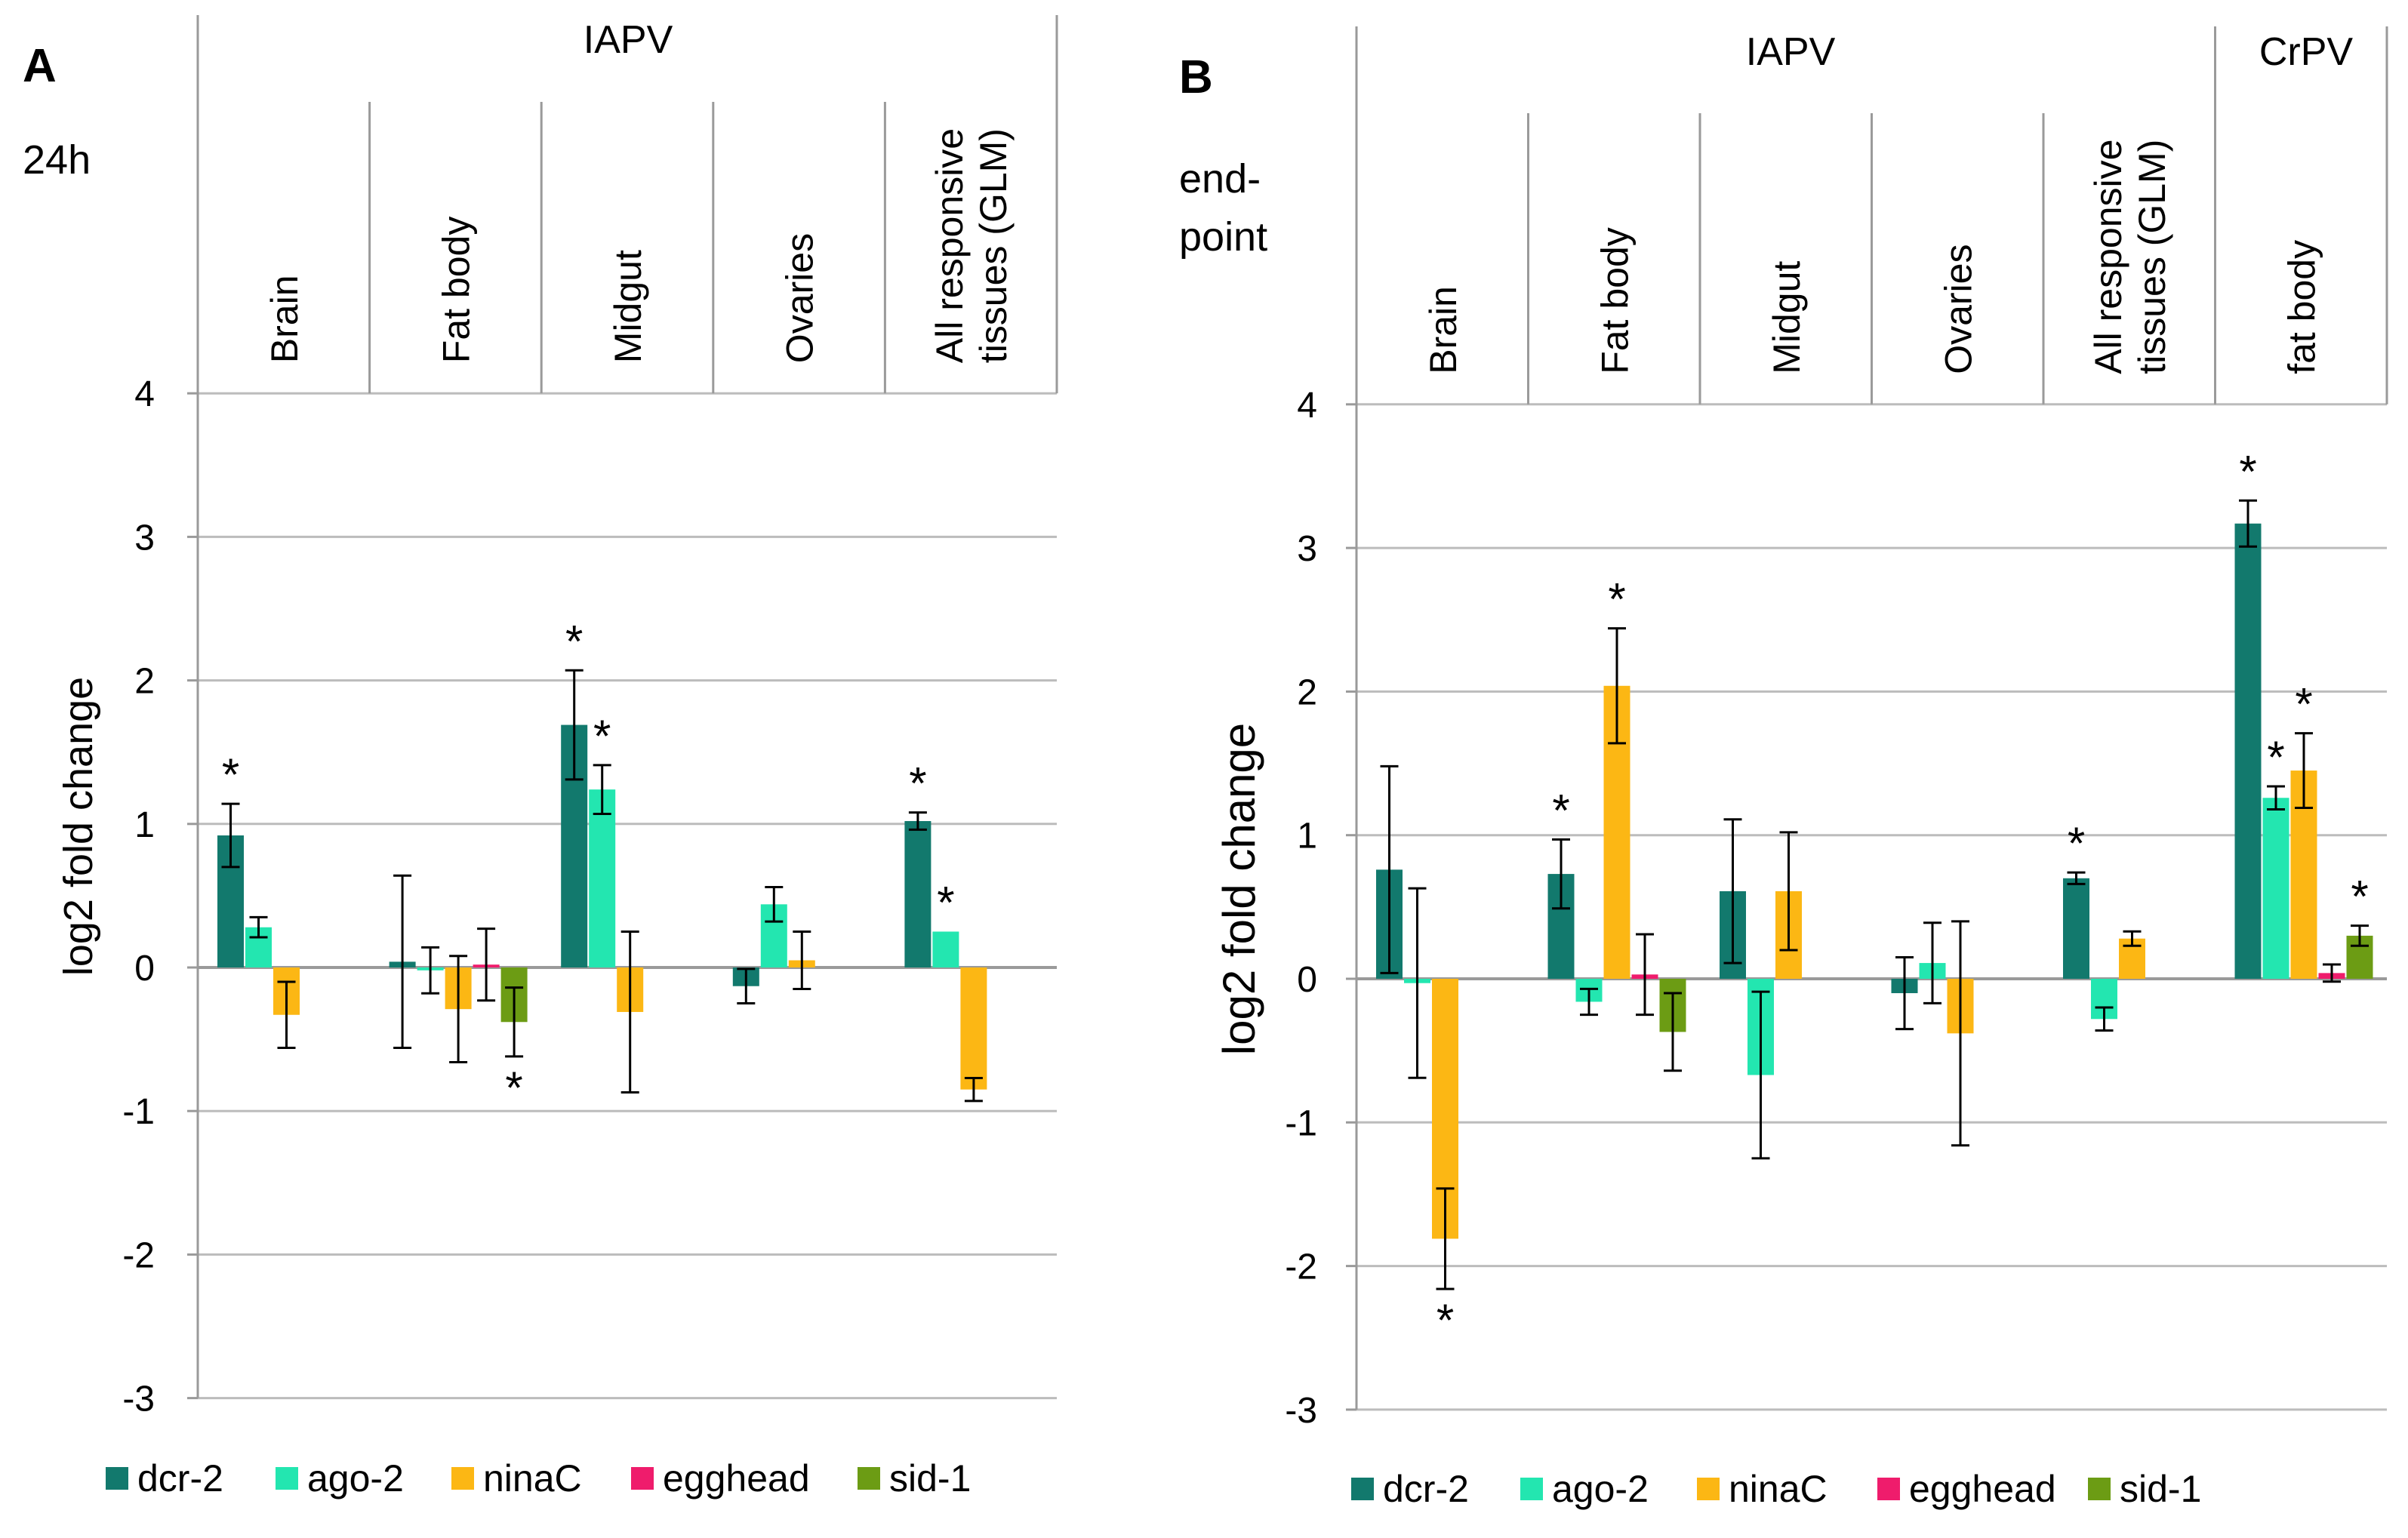 This screenshot has height=1538, width=2408. What do you see at coordinates (57, 160) in the screenshot?
I see `panel-a-timepoint: 24h` at bounding box center [57, 160].